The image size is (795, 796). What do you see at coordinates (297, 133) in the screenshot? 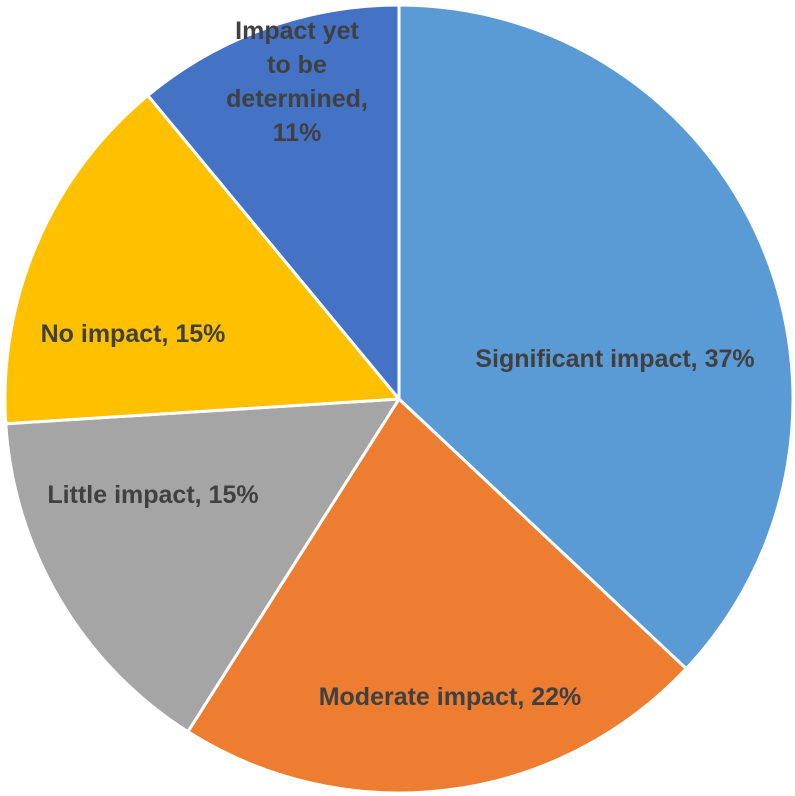
I see `pie-label-line: 11%` at bounding box center [297, 133].